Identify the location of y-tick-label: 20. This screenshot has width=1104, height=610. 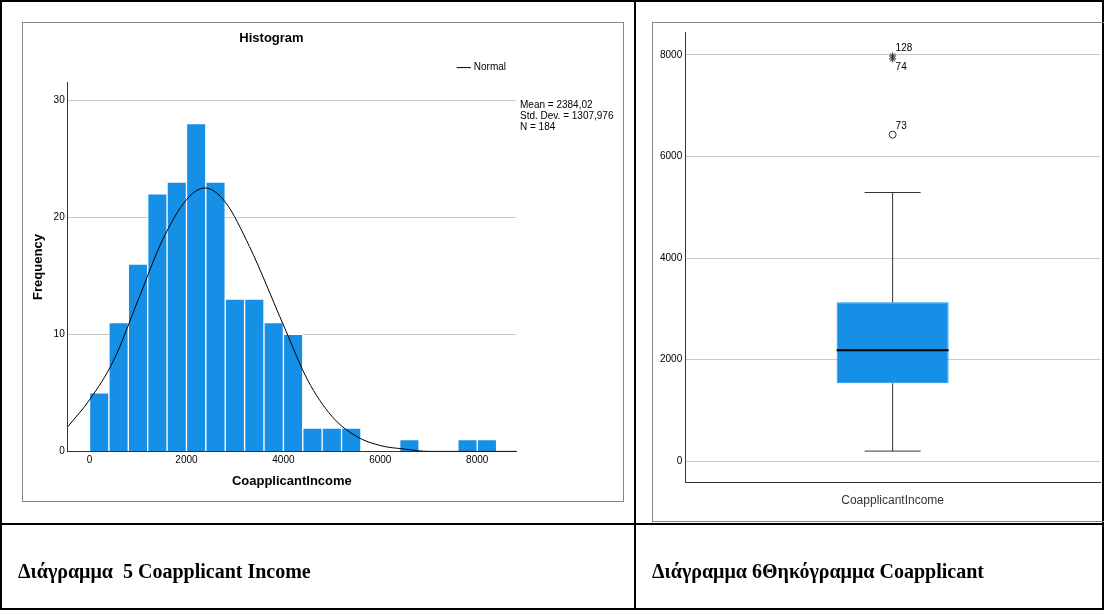
(59, 216).